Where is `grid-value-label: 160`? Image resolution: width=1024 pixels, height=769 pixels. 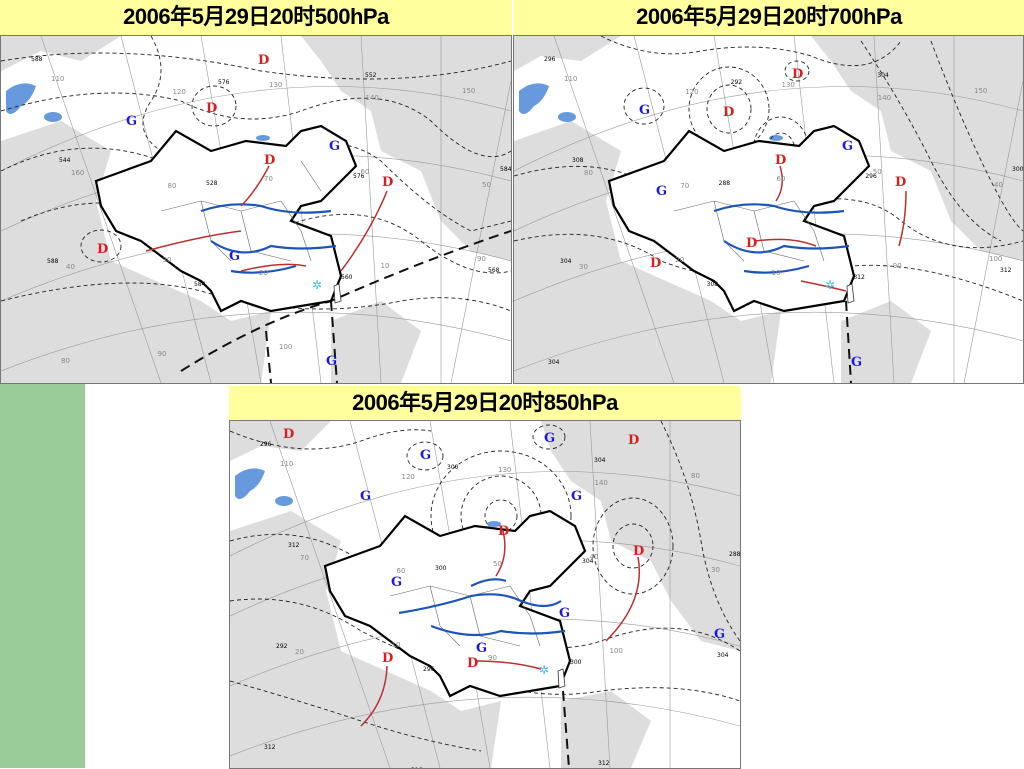
grid-value-label: 160 is located at coordinates (77, 173).